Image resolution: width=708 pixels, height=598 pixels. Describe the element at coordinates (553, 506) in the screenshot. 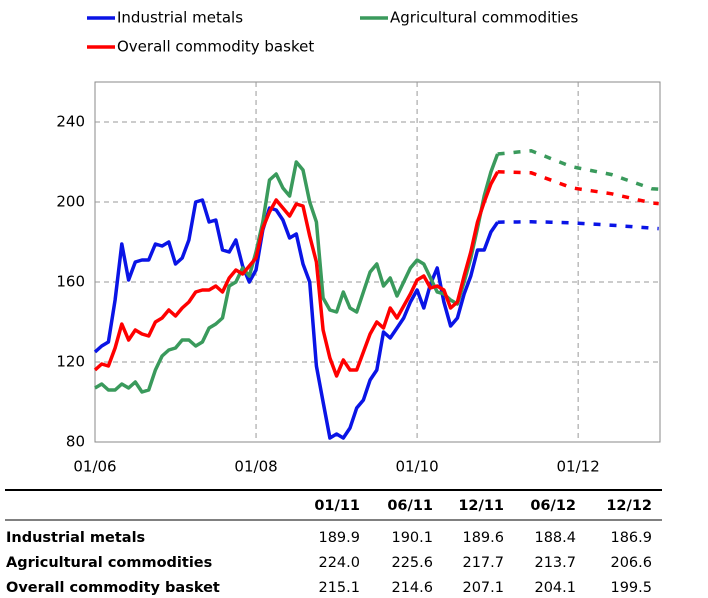

I see `table-header: 06/12` at that location.